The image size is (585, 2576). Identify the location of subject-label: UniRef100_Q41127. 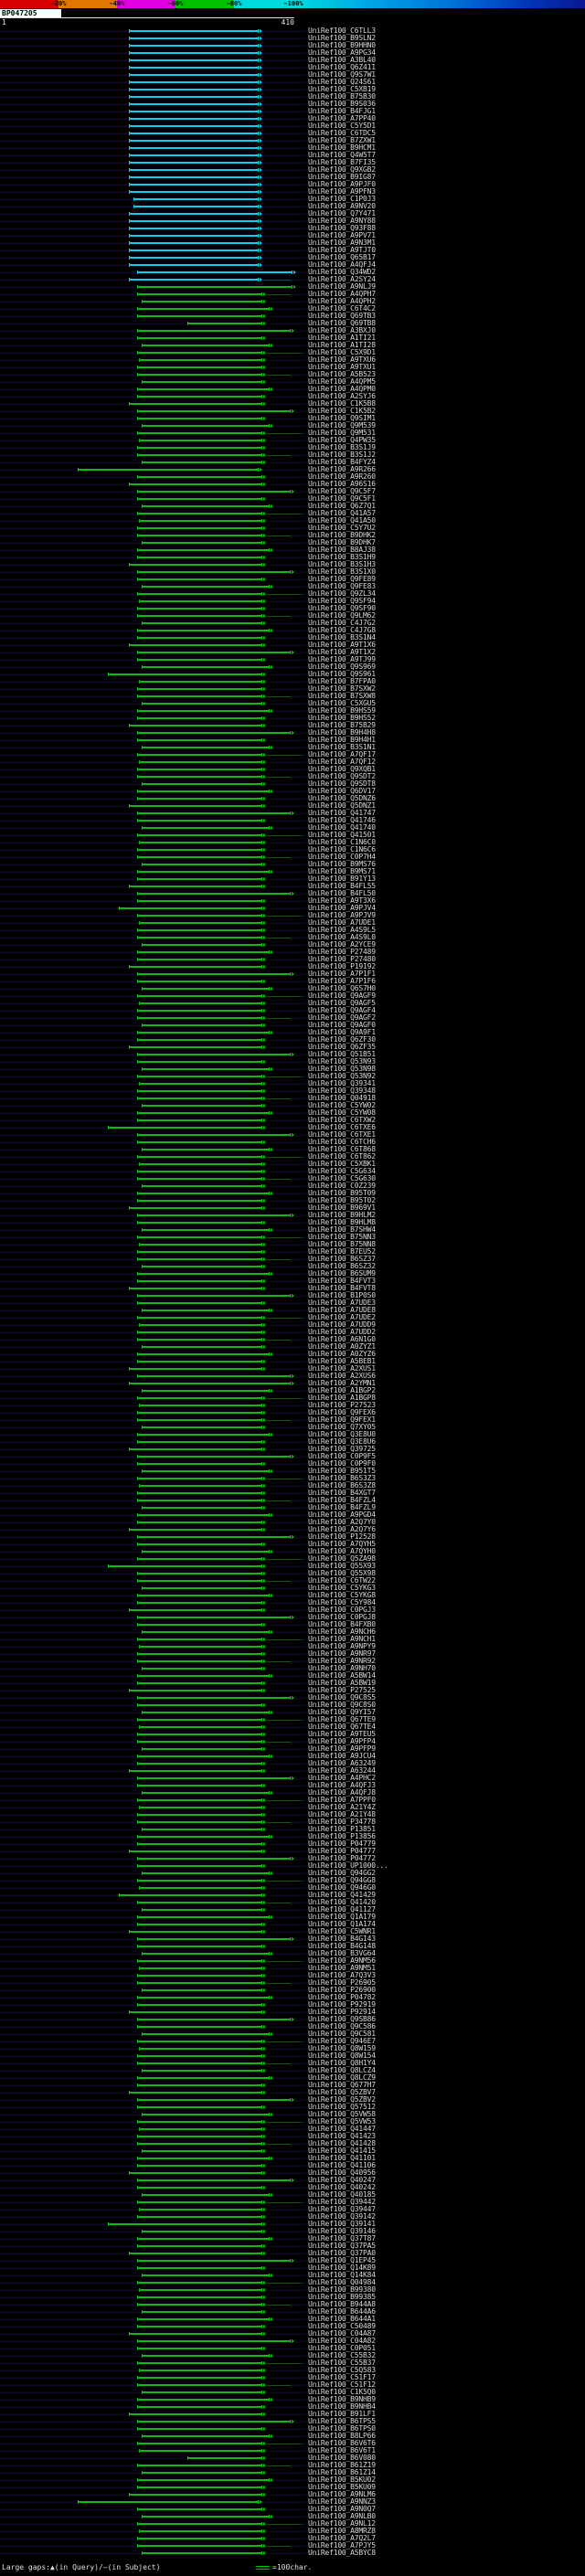
(342, 1909).